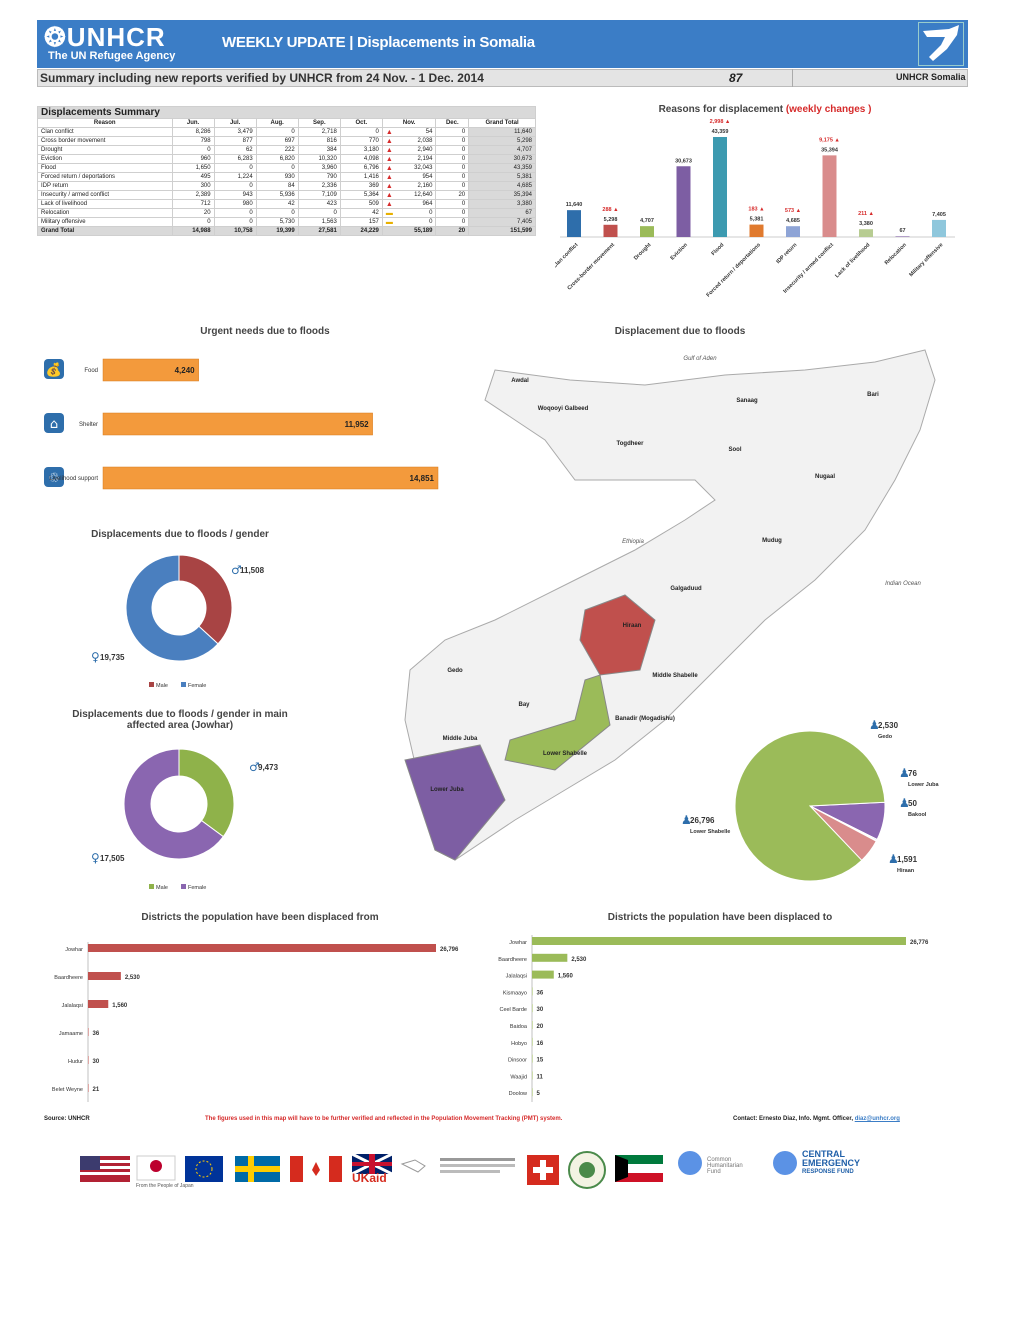  I want to click on category-label: Eviction, so click(680, 252).